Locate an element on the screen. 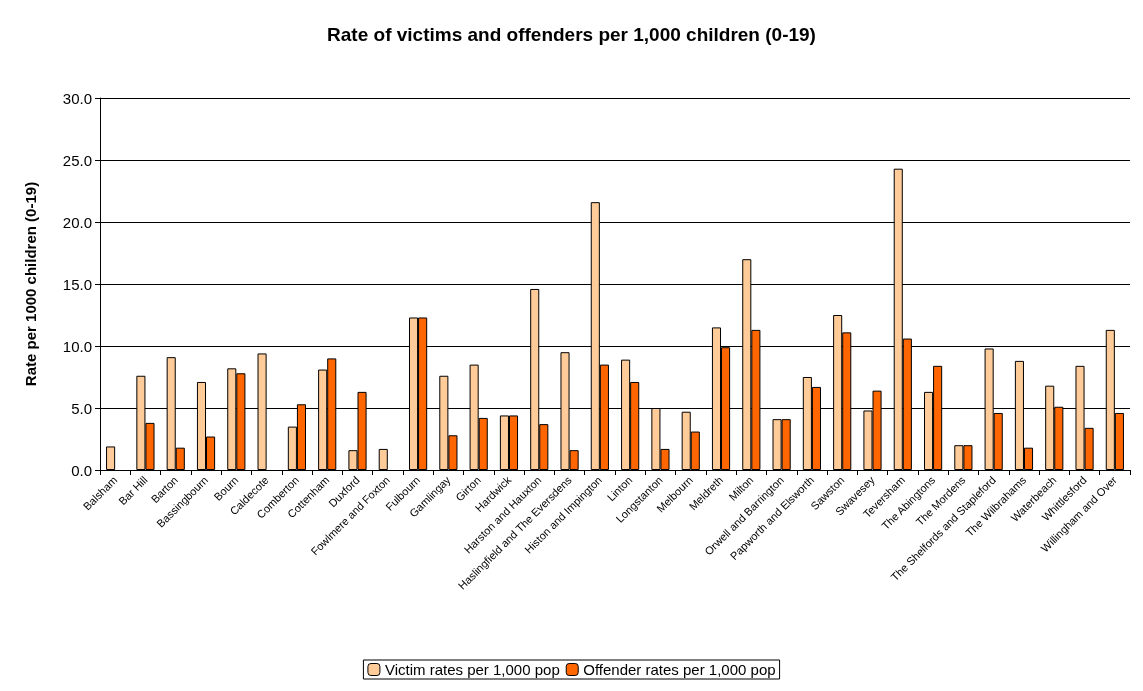  y-tick-label: 30.0 is located at coordinates (77, 98).